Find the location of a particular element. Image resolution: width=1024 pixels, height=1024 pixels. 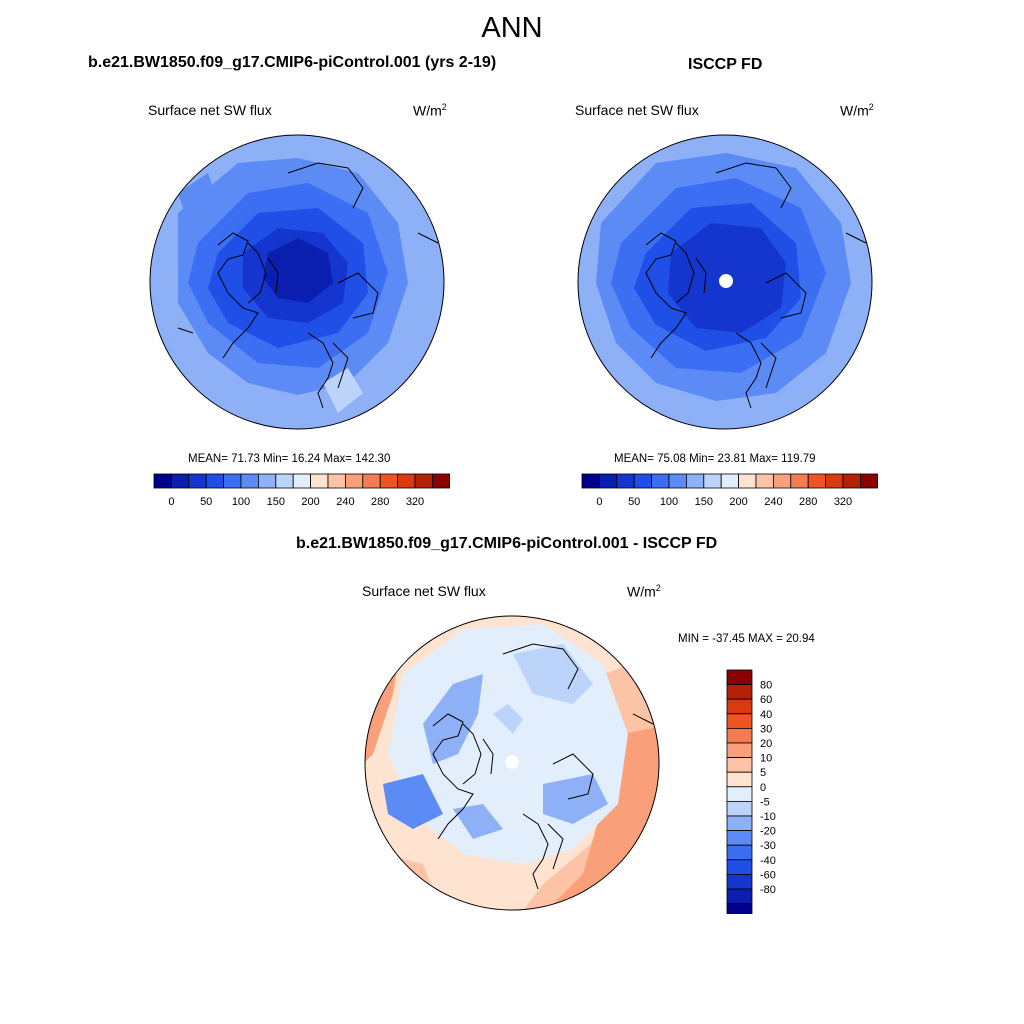

right-colorbar: 0 50 100 150 200 240 280 320 is located at coordinates (729, 490).